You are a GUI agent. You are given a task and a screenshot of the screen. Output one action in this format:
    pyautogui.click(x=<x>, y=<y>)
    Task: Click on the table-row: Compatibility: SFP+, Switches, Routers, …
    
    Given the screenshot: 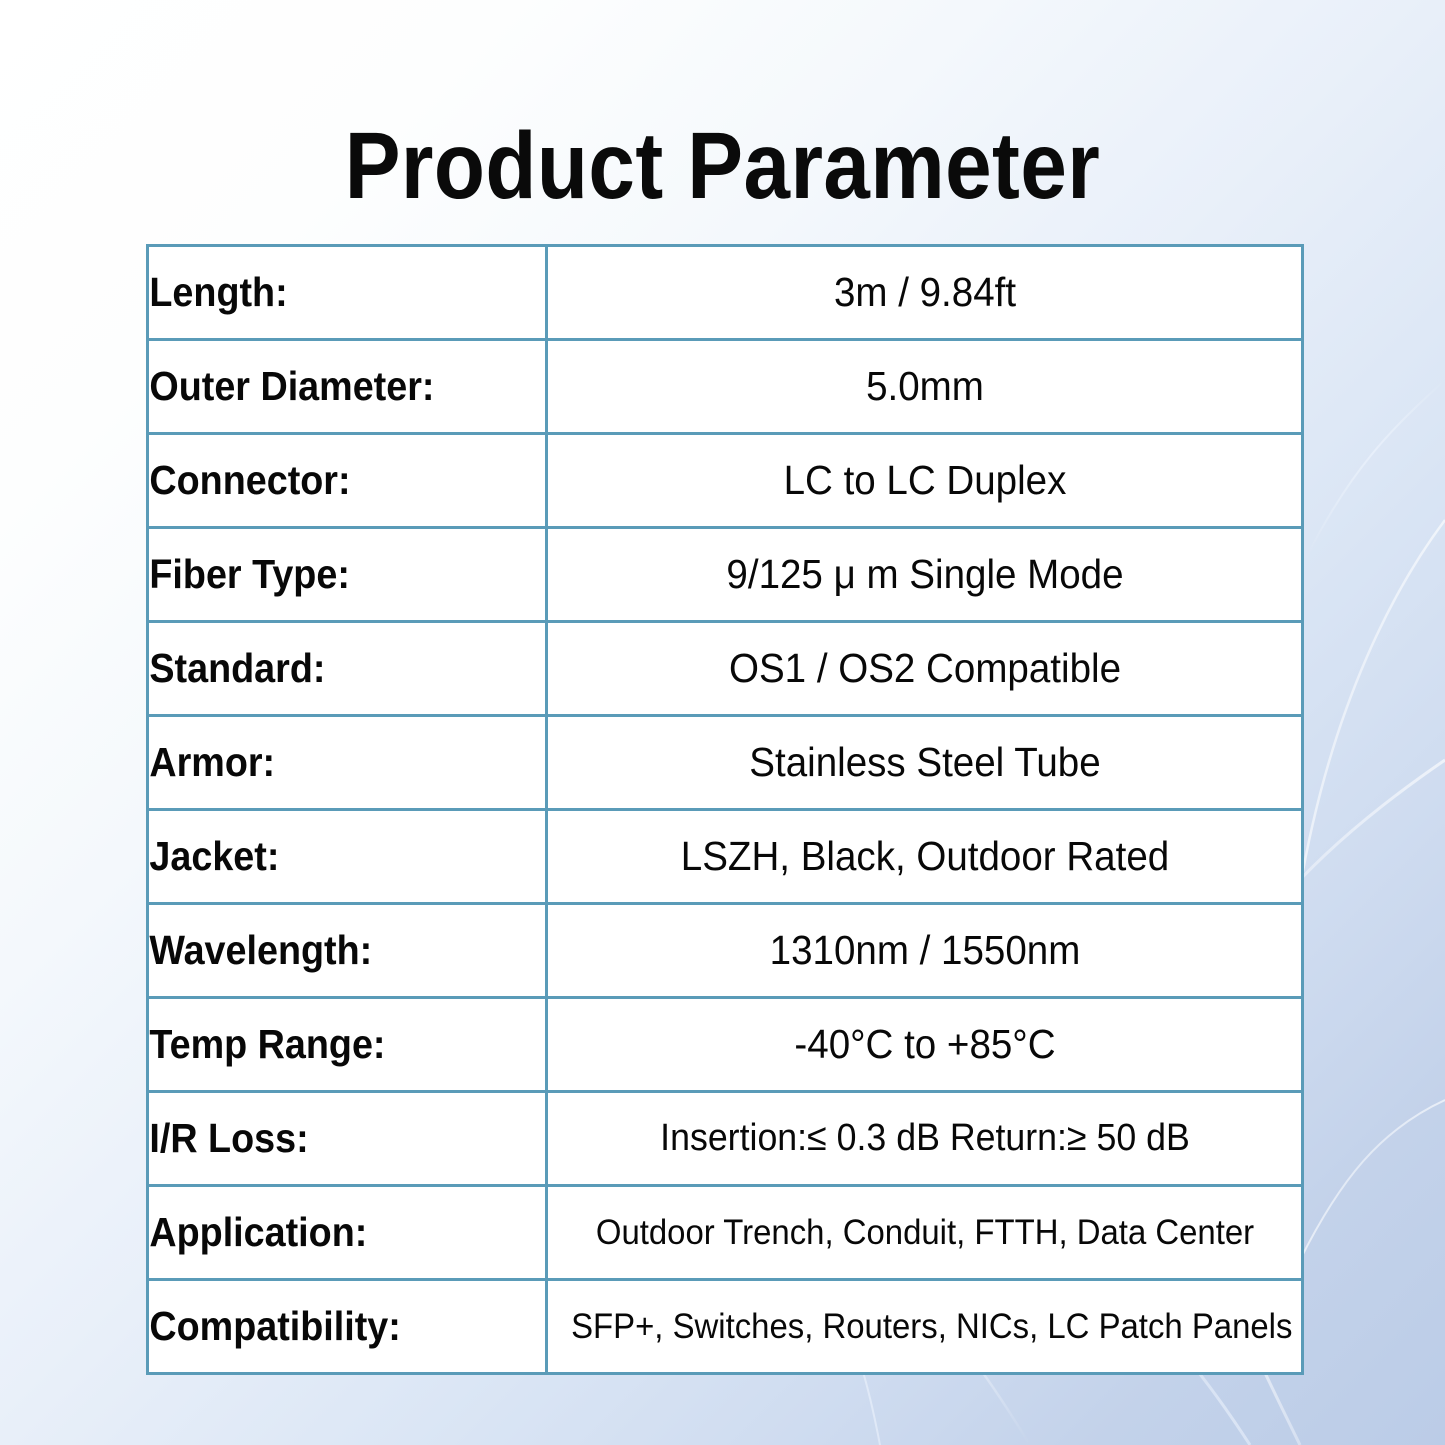 What is the action you would take?
    pyautogui.click(x=724, y=1326)
    